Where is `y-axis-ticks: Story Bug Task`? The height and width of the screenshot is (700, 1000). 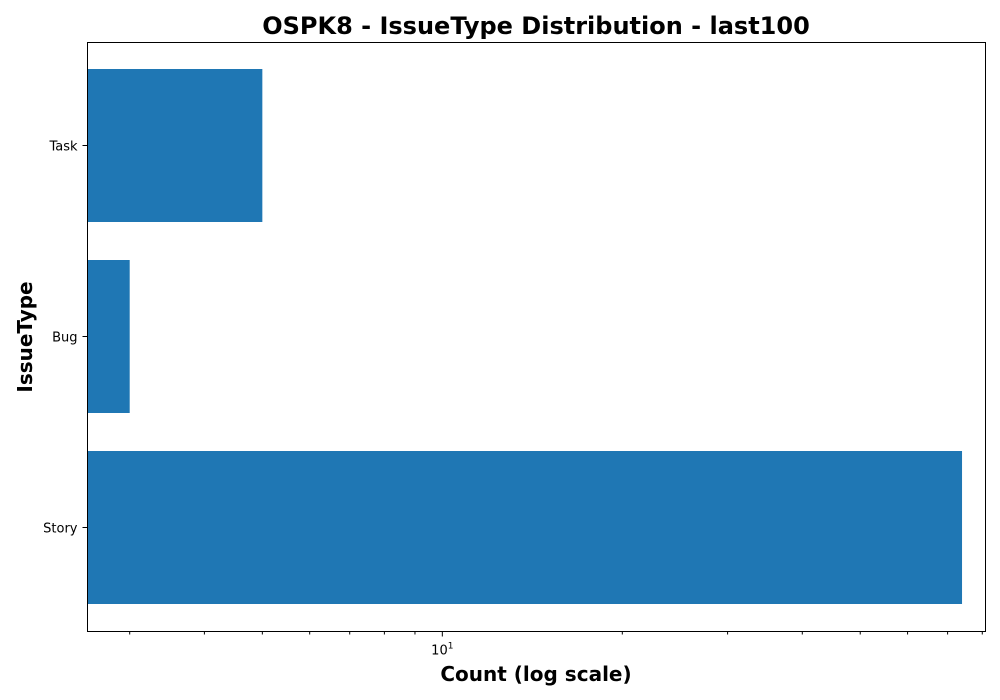
y-axis-ticks: Story Bug Task is located at coordinates (65, 338).